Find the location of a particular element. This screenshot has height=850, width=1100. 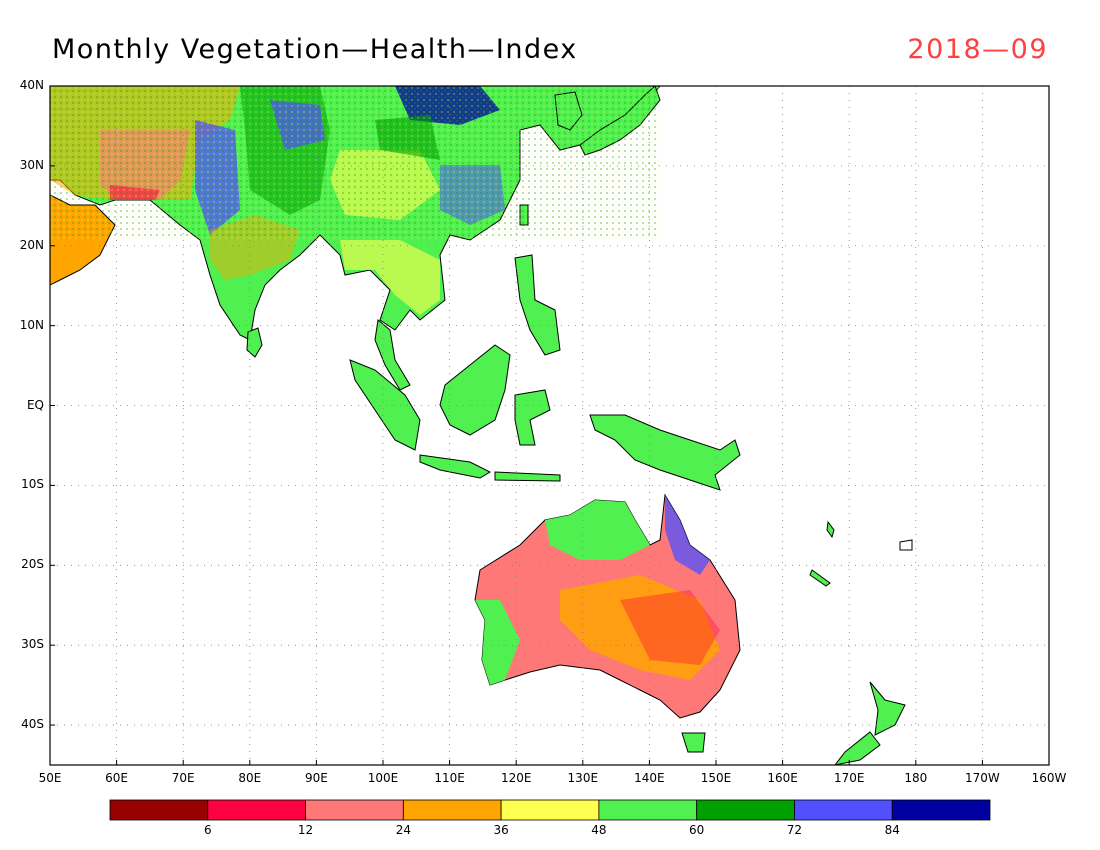

sulawesi is located at coordinates (532, 417).